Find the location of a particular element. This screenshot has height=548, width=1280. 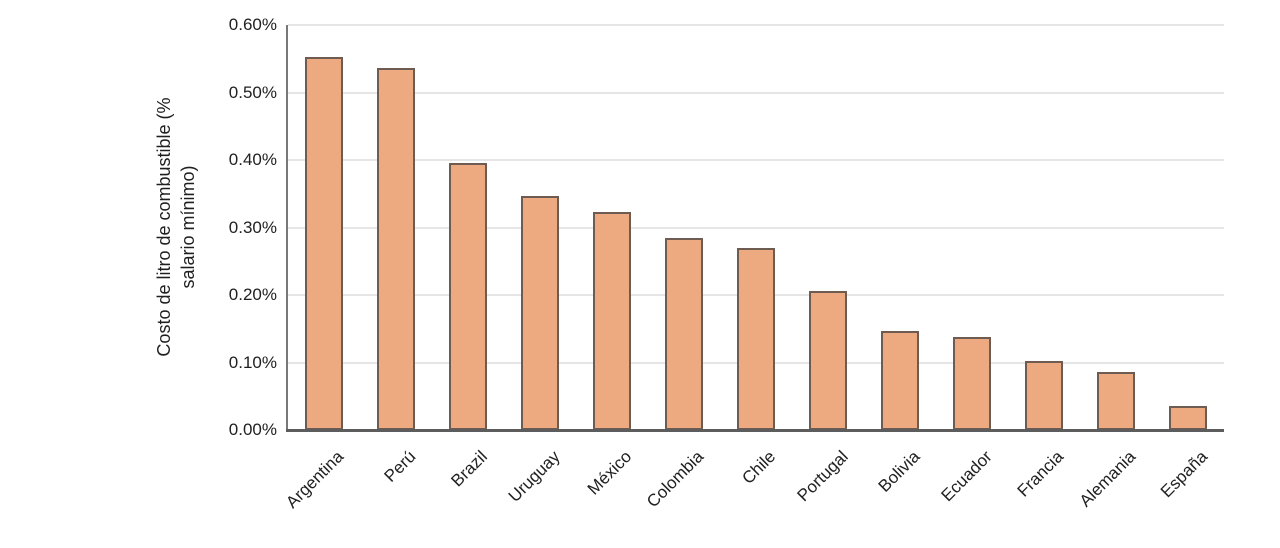

x-tick-label: Perú is located at coordinates (400, 466).